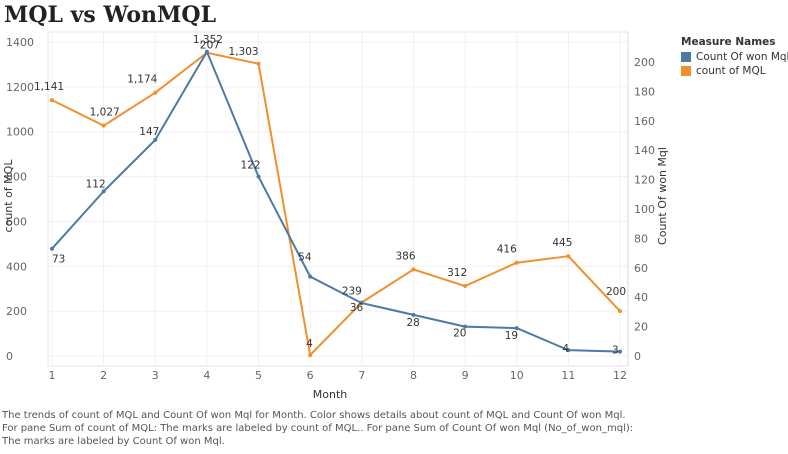  What do you see at coordinates (465, 375) in the screenshot?
I see `x-tick-label: 9` at bounding box center [465, 375].